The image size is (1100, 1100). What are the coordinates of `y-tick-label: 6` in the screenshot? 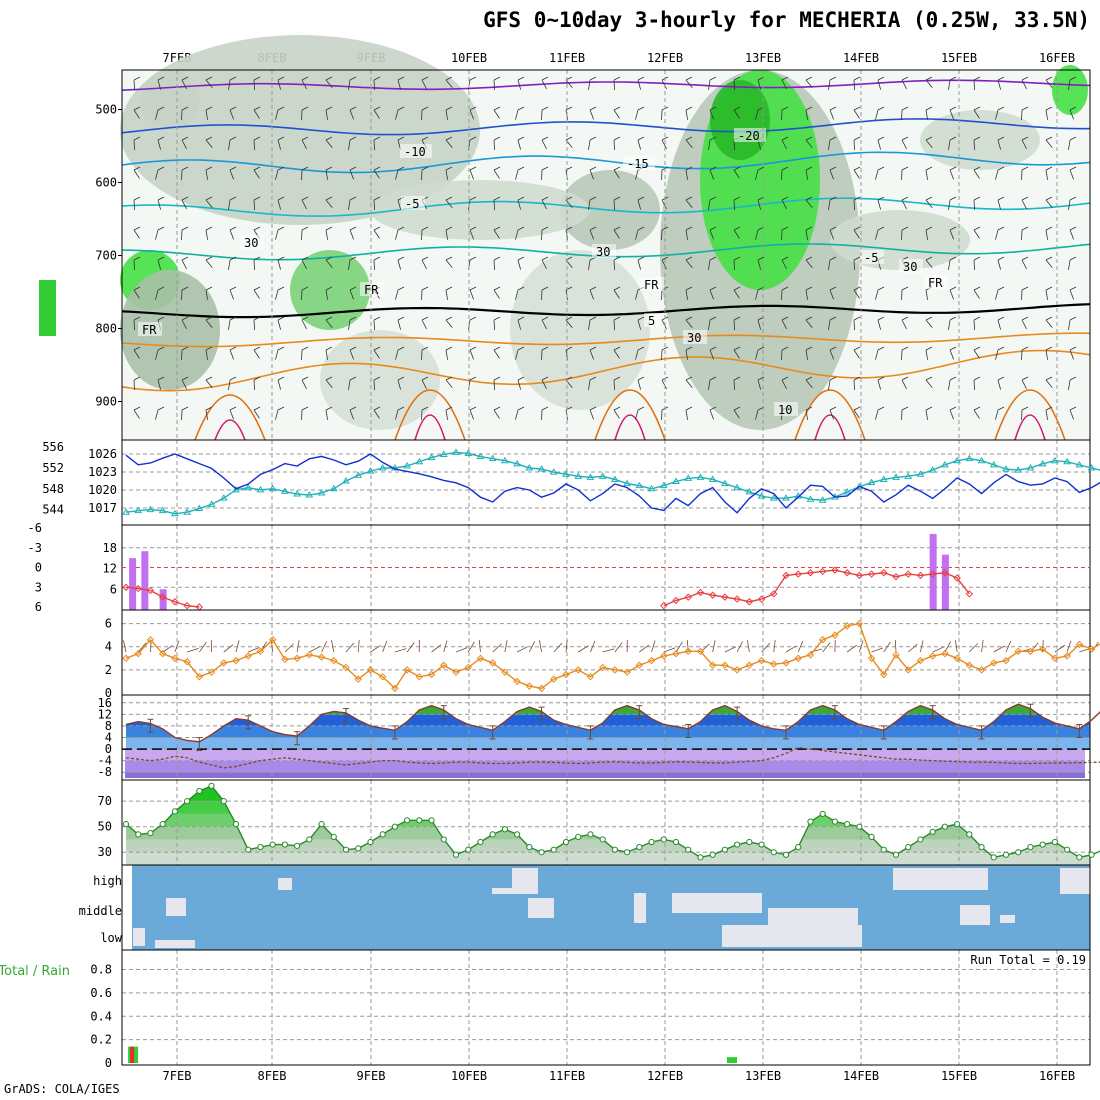 It's located at (38, 607).